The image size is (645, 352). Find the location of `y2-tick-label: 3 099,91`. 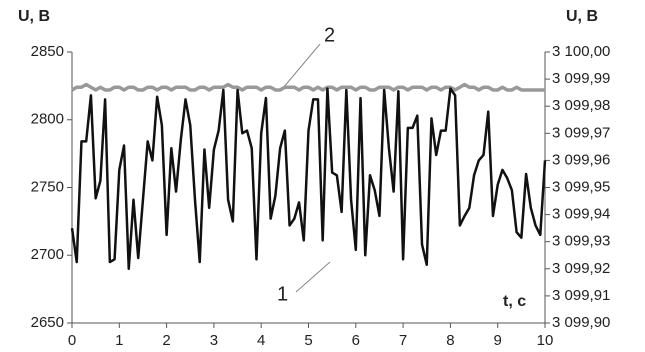

y2-tick-label: 3 099,91 is located at coordinates (581, 295).